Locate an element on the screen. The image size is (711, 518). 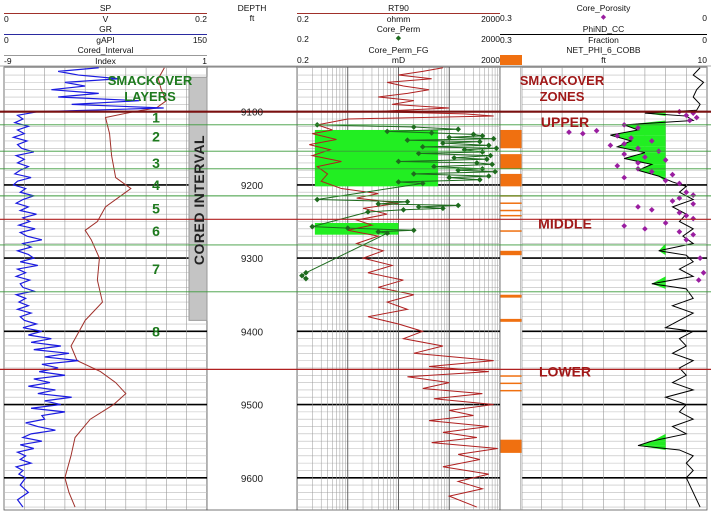
phind-min: 0.3 is located at coordinates (506, 40).